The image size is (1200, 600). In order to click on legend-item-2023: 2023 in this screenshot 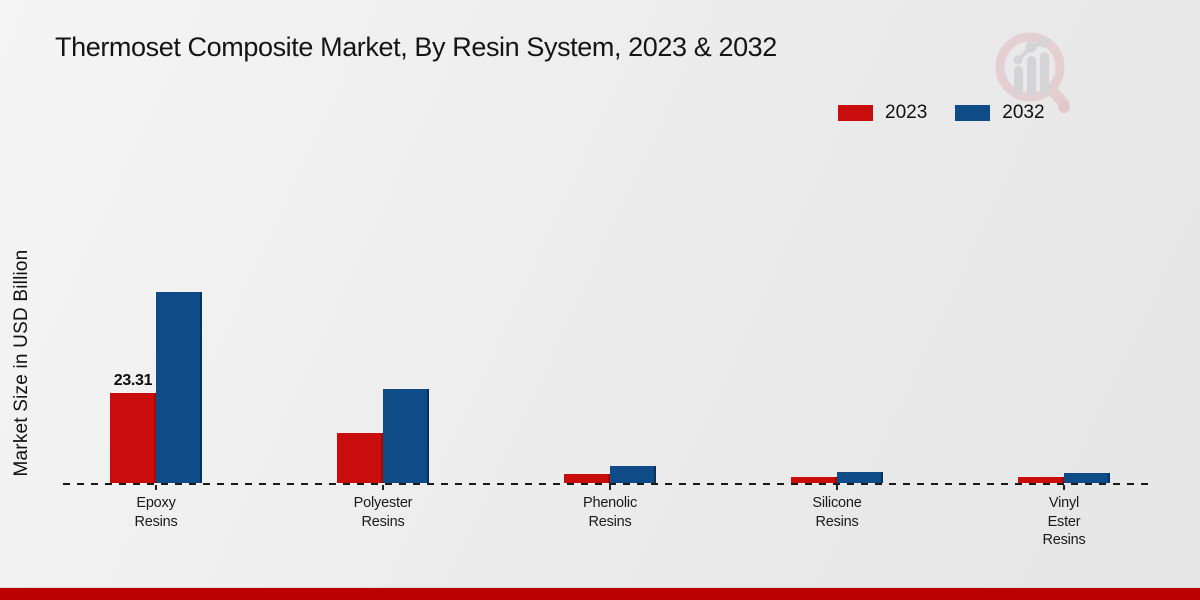, I will do `click(882, 113)`.